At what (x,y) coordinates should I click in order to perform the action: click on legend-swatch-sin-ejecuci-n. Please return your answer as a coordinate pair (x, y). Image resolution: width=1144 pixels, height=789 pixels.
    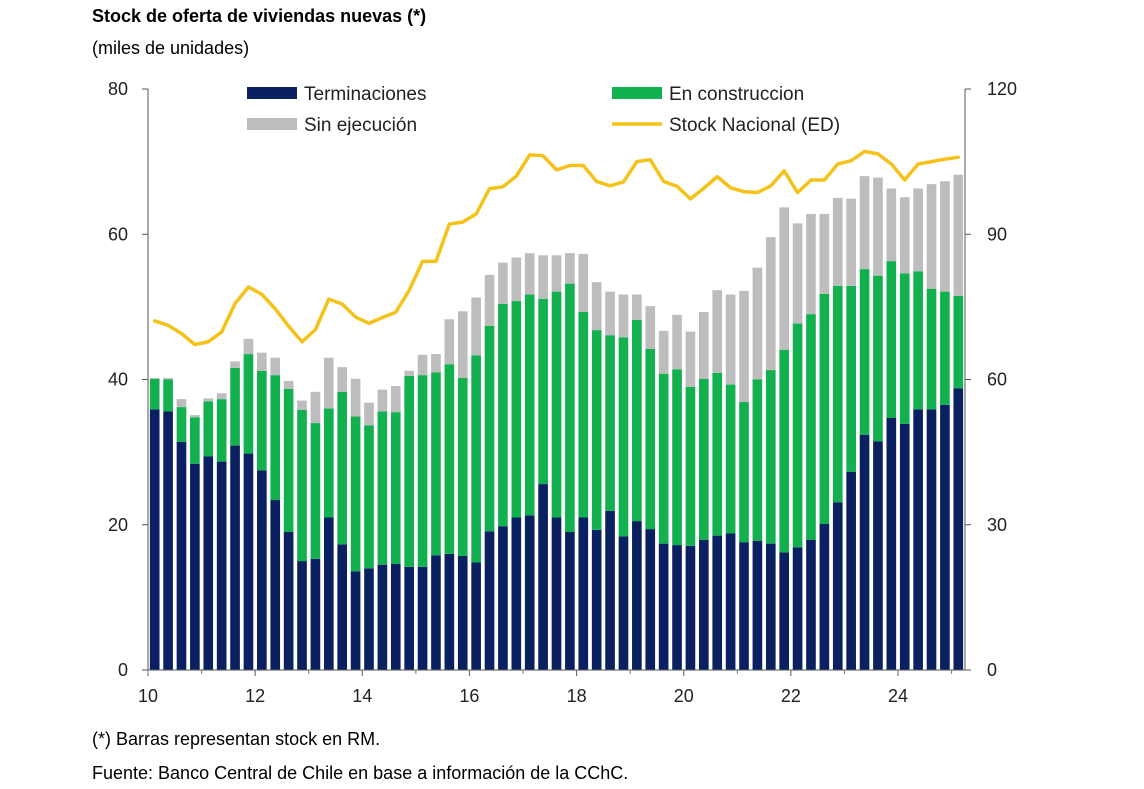
    Looking at the image, I should click on (272, 124).